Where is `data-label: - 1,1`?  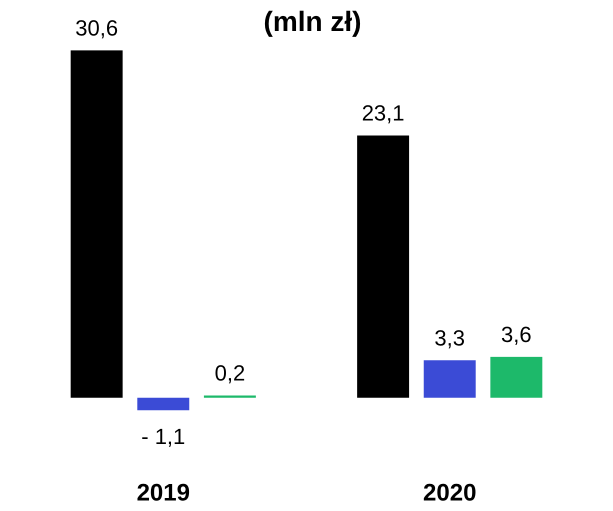 data-label: - 1,1 is located at coordinates (163, 437).